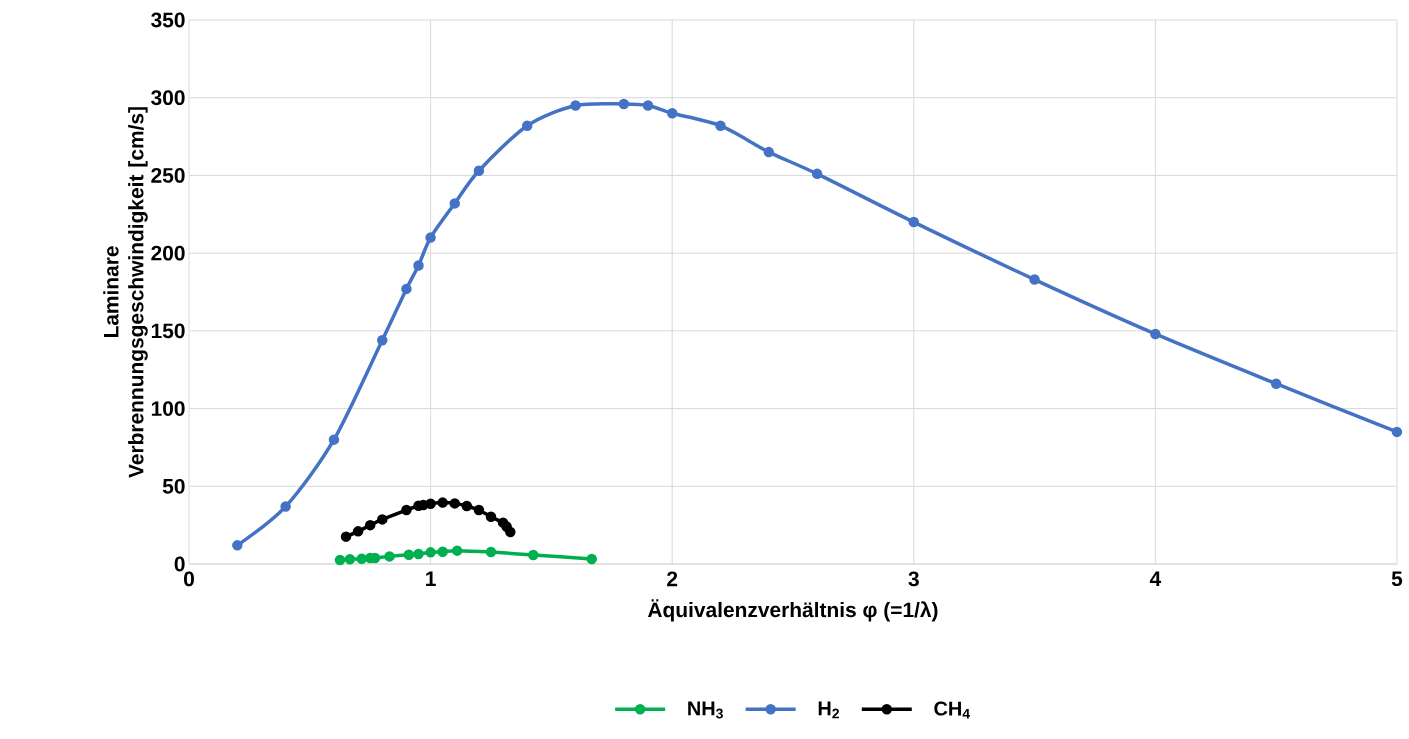 The height and width of the screenshot is (739, 1409). I want to click on x-tick-label: 3, so click(913, 579).